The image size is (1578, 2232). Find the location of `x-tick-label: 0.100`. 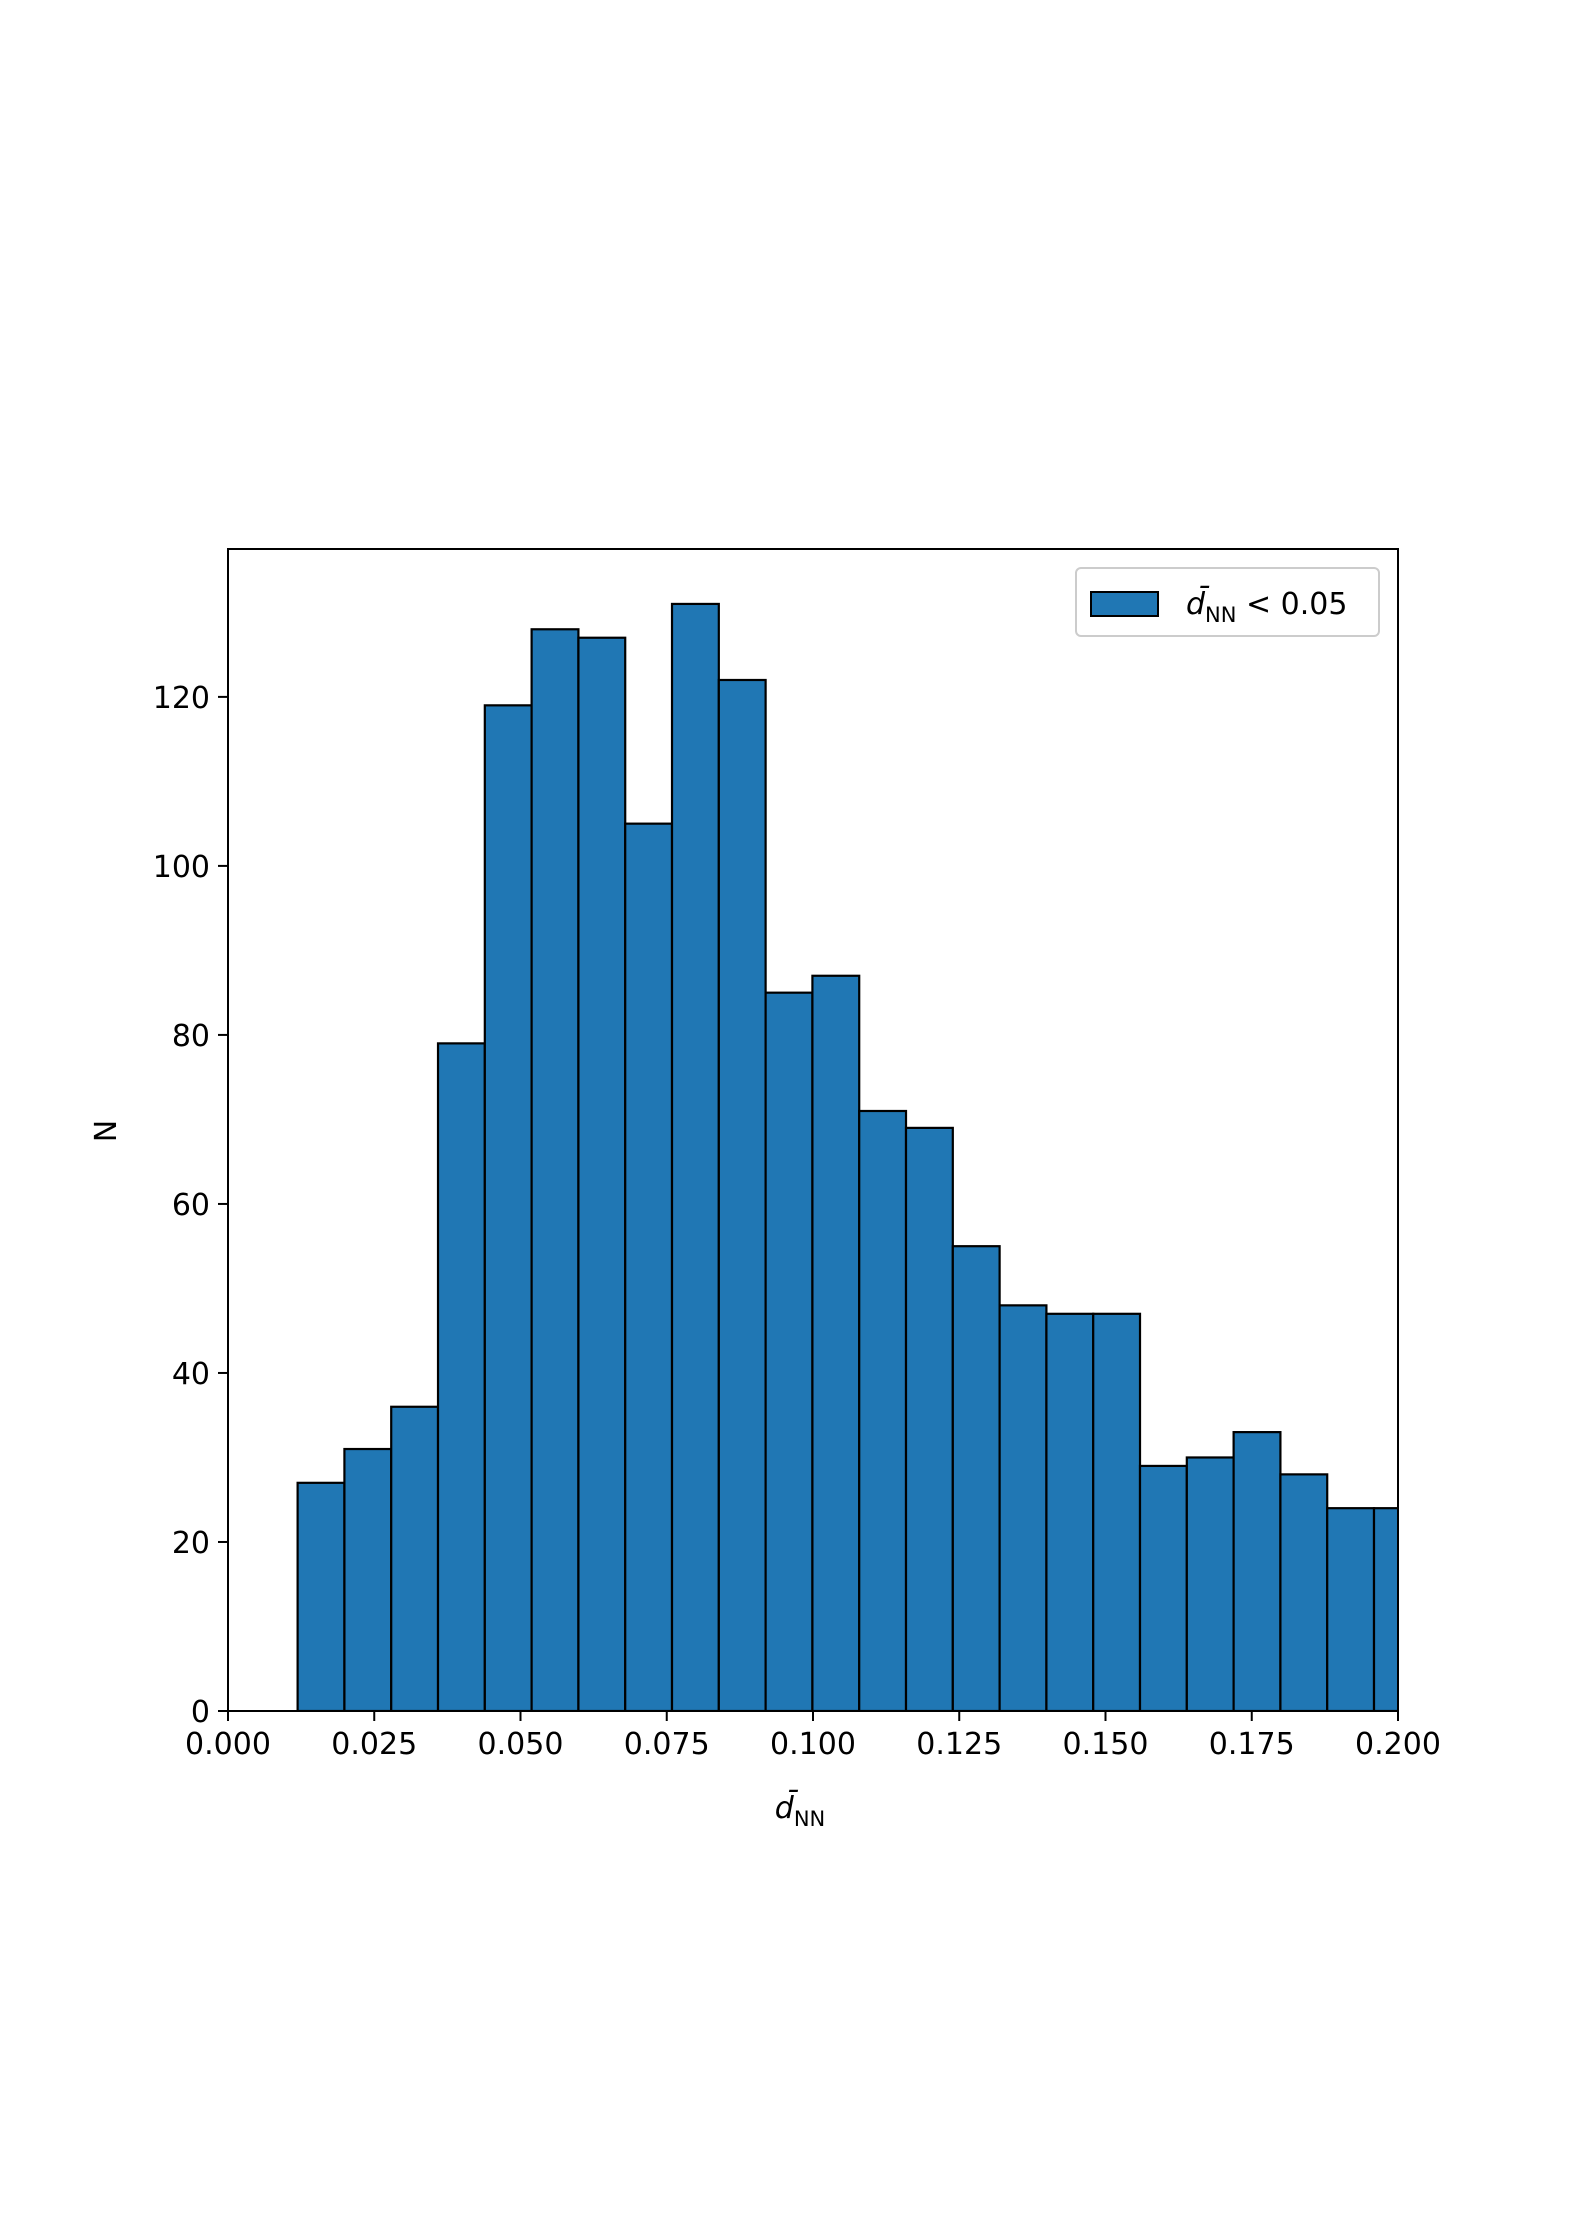

x-tick-label: 0.100 is located at coordinates (813, 1744).